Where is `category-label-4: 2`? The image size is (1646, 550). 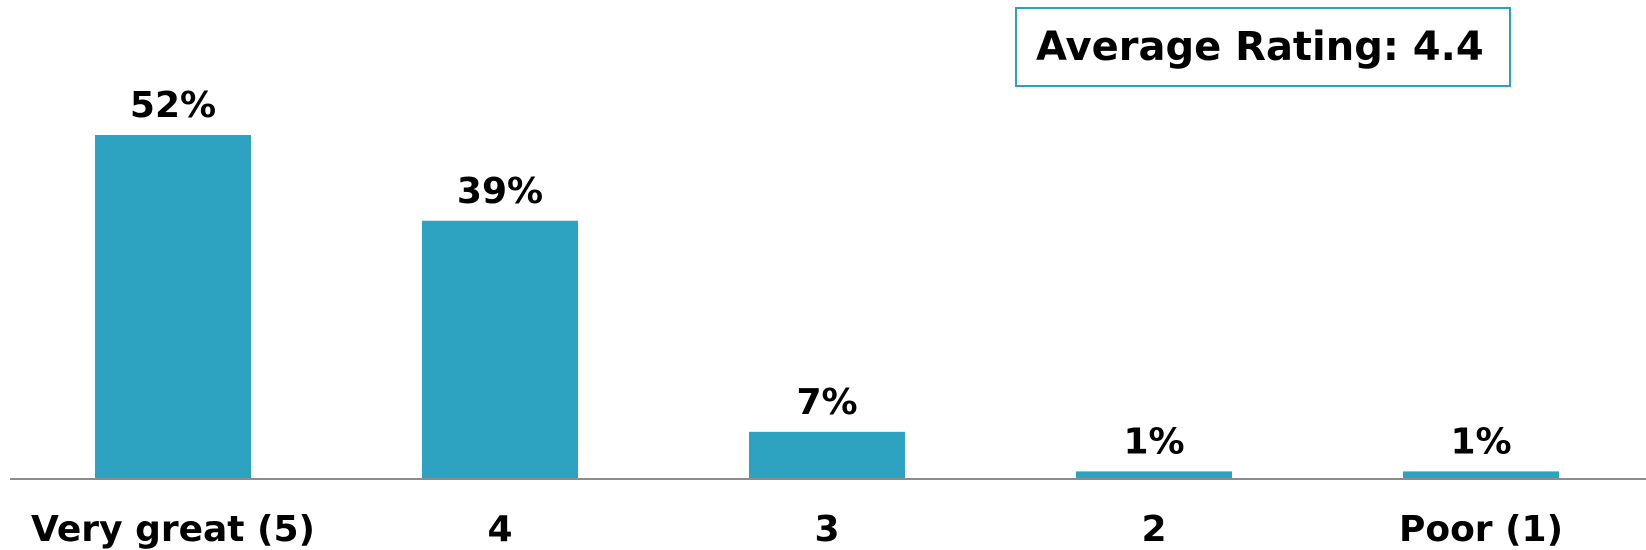
category-label-4: 2 is located at coordinates (1153, 529).